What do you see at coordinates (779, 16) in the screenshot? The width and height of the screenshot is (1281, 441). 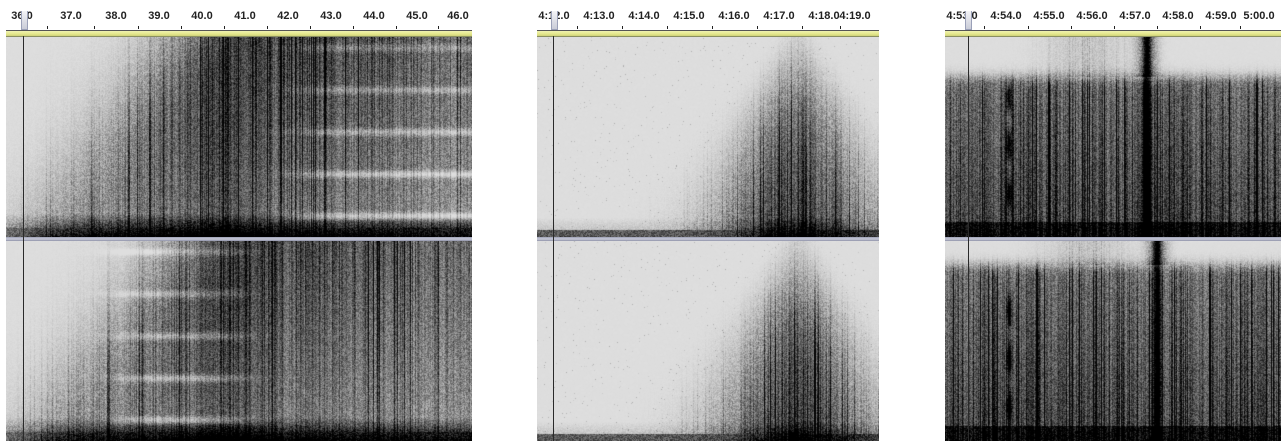 I see `ruler-label: 4:17.0` at bounding box center [779, 16].